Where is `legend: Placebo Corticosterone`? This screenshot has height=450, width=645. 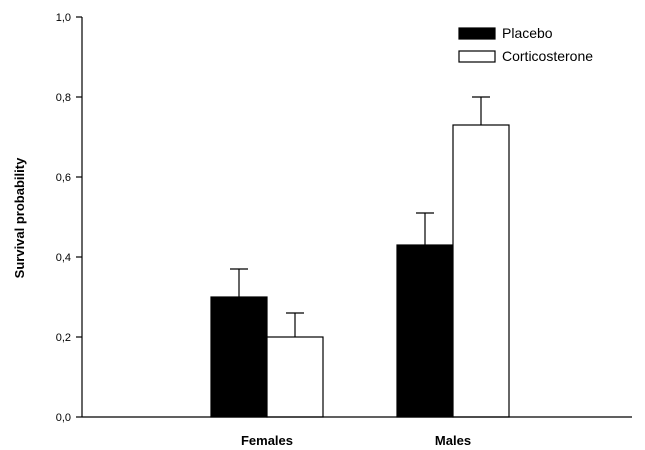 legend: Placebo Corticosterone is located at coordinates (525, 44).